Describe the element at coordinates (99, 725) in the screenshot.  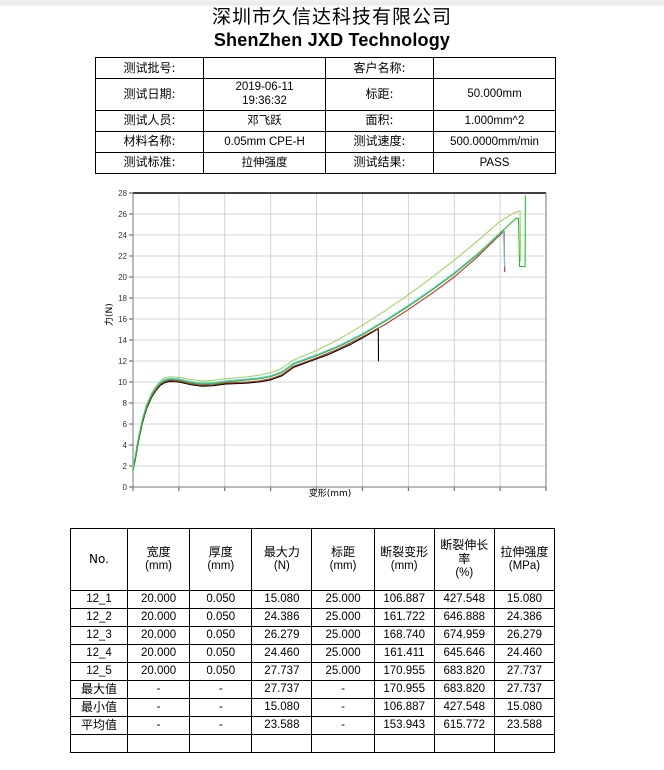
I see `summary-row-cell-0: 平均值` at that location.